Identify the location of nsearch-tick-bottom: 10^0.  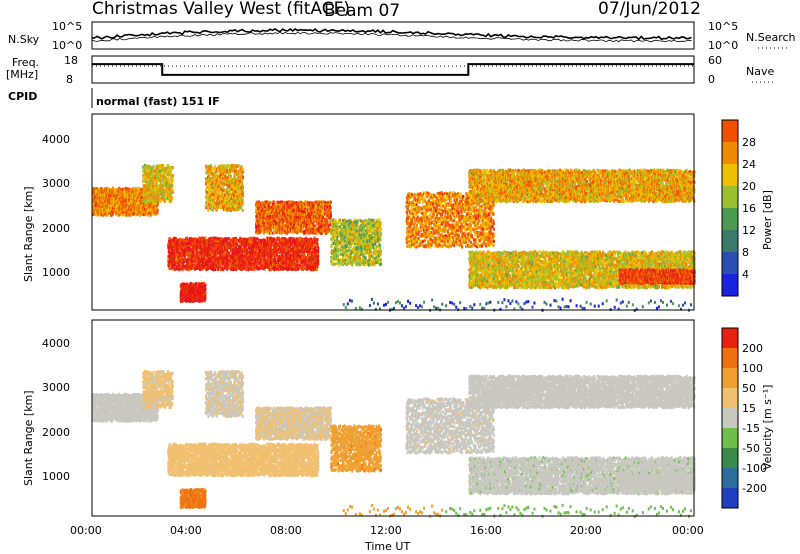
(723, 45).